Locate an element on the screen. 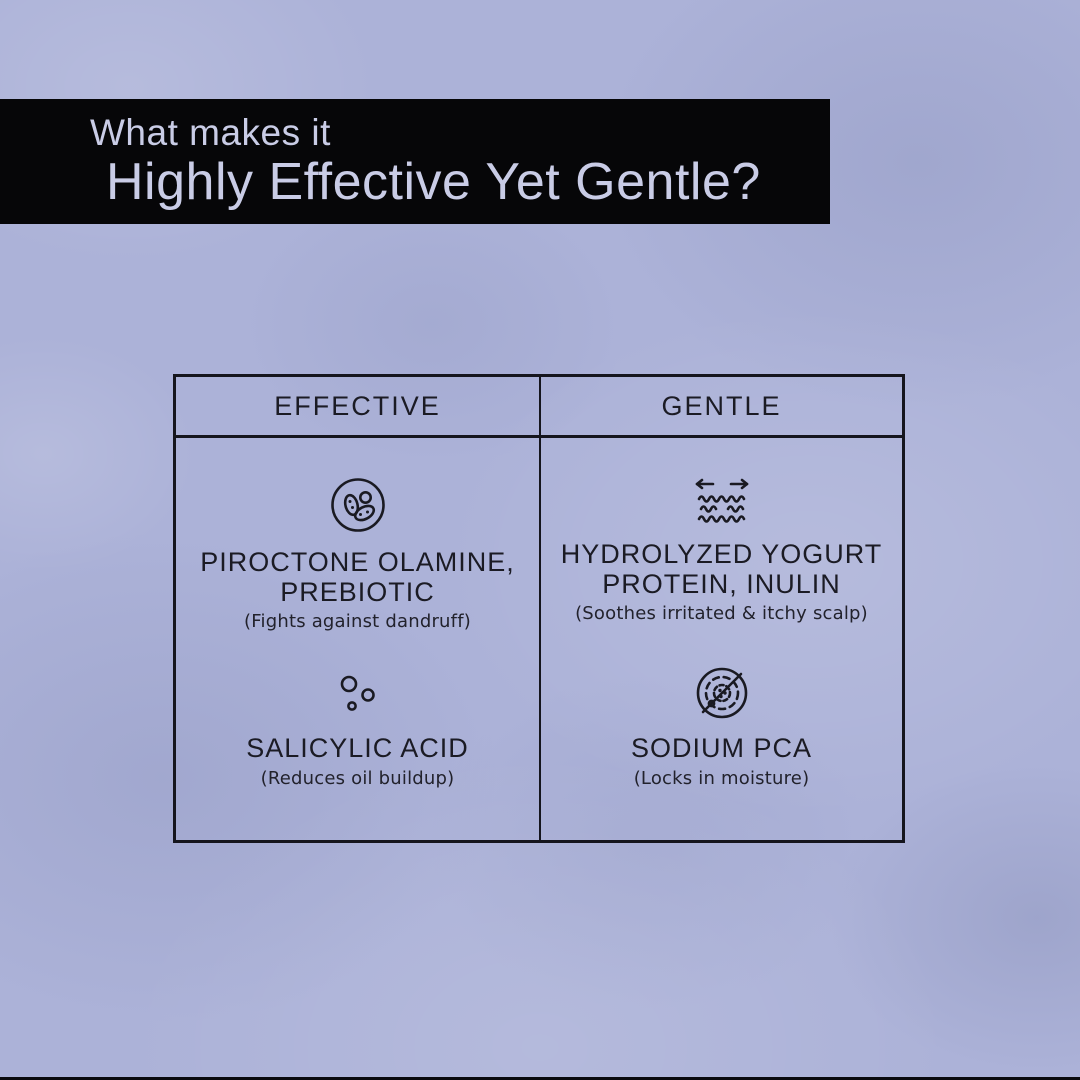 Image resolution: width=1080 pixels, height=1080 pixels. ingredient-block-salicylic: SALICYLIC ACID (Reduces oil buildup) is located at coordinates (357, 731).